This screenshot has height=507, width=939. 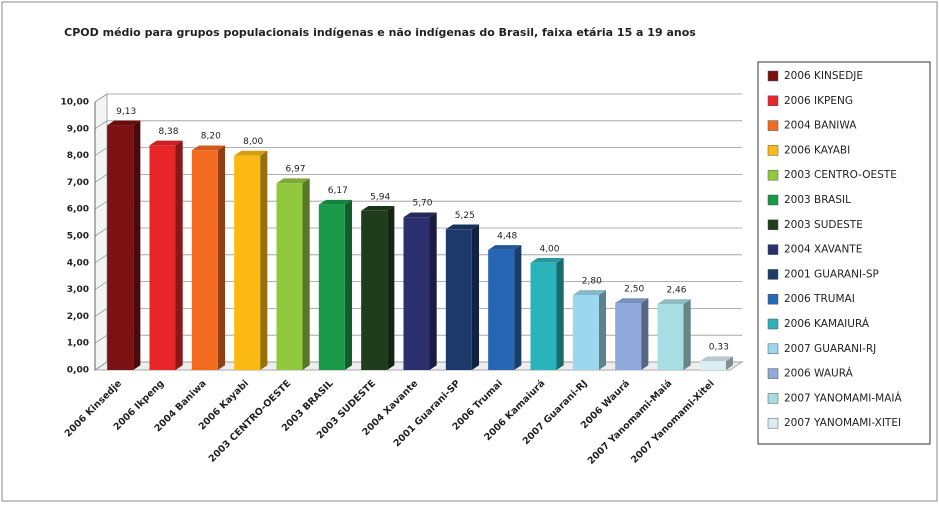 What do you see at coordinates (842, 423) in the screenshot?
I see `legend-label: 2007 YANOMAMI-XITEI` at bounding box center [842, 423].